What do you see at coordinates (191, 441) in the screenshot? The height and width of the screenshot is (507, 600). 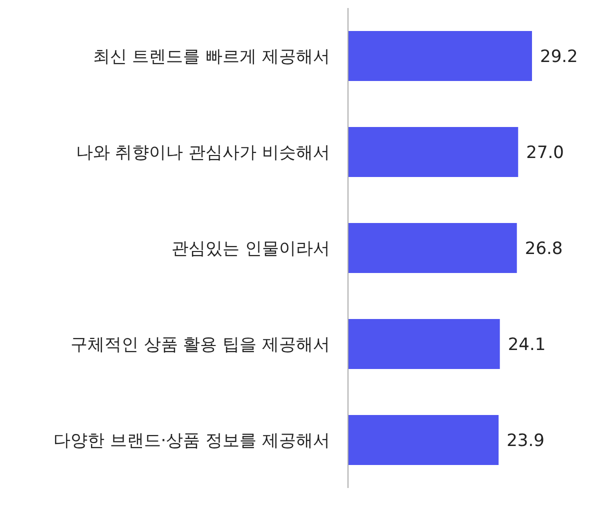 I see `y-tick-label: 다양한 브랜드·상품 정보를 제공해서` at bounding box center [191, 441].